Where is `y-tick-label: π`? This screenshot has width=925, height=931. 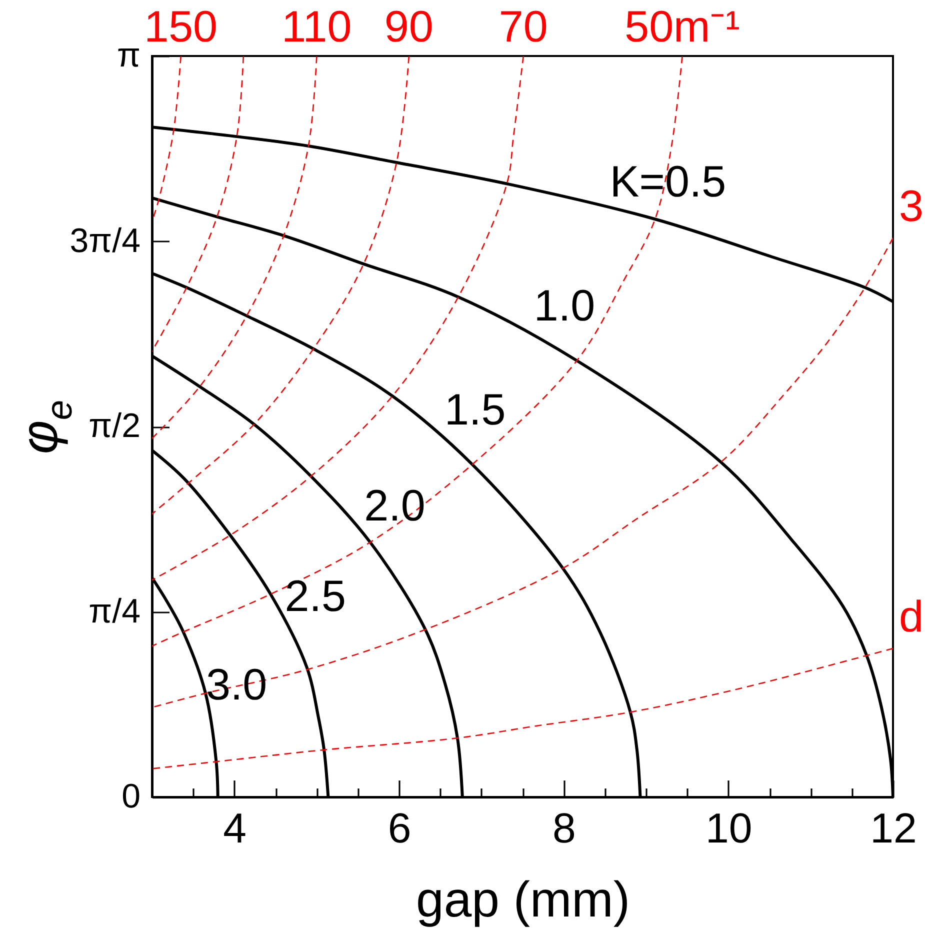
y-tick-label: π is located at coordinates (128, 55).